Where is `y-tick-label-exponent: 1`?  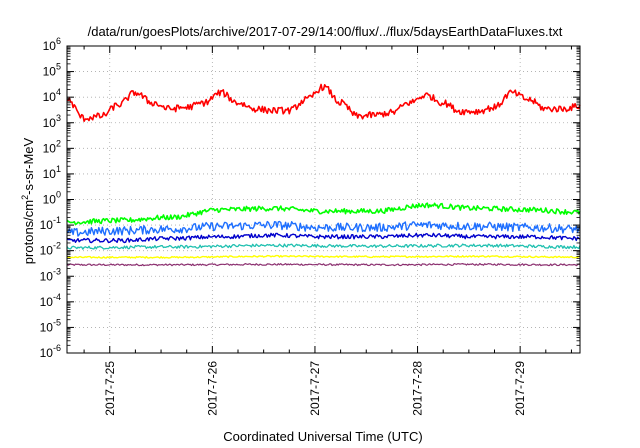
y-tick-label-exponent: 1 is located at coordinates (58, 169).